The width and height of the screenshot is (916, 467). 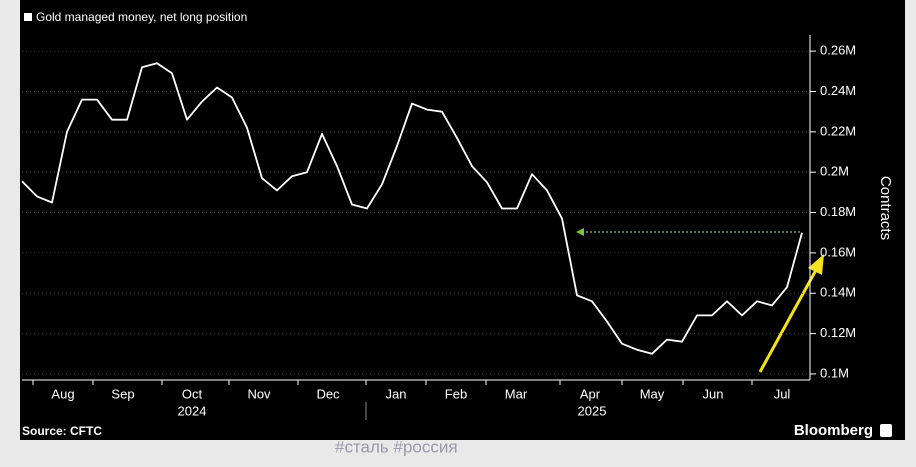 What do you see at coordinates (592, 410) in the screenshot?
I see `year-label: 2025` at bounding box center [592, 410].